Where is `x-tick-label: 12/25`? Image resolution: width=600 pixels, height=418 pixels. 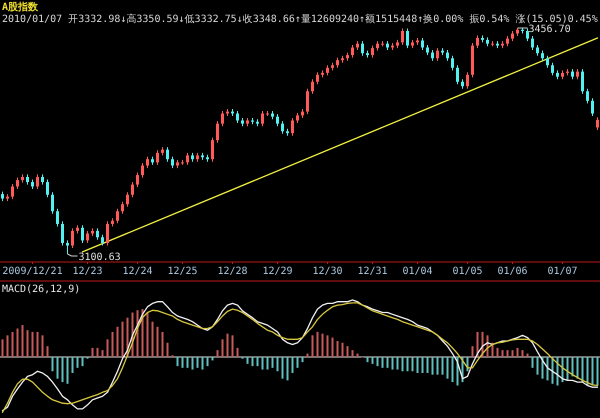 x-tick-label: 12/25 is located at coordinates (182, 271).